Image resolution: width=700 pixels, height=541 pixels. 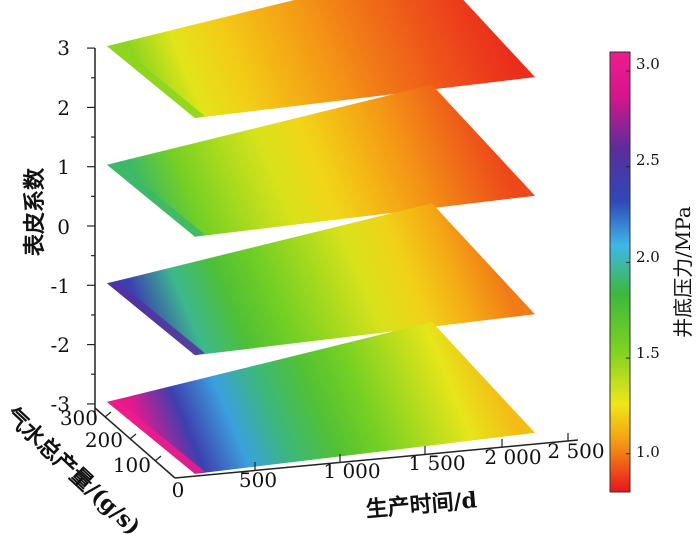 I want to click on y-tick-label: 300, so click(x=79, y=418).